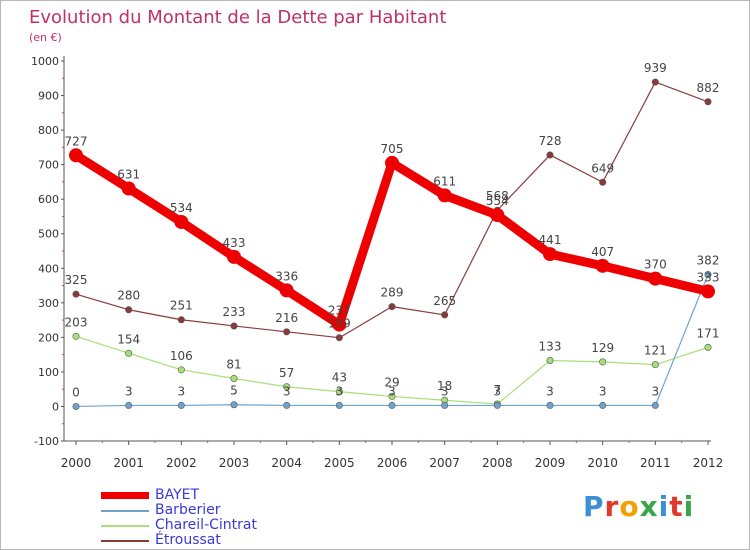 The image size is (750, 550). What do you see at coordinates (181, 356) in the screenshot?
I see `data-label: 106` at bounding box center [181, 356].